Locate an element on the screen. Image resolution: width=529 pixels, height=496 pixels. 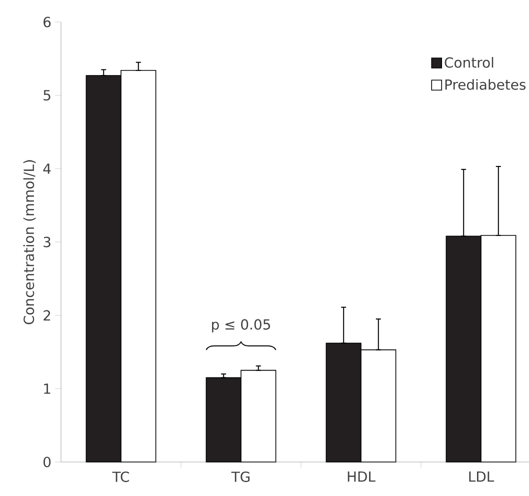
y-tick-label: 1 is located at coordinates (47, 389).